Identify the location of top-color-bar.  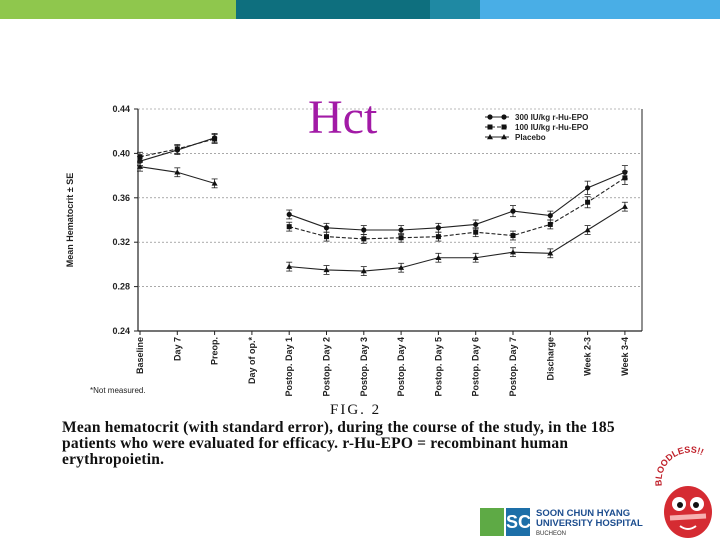
(360, 9).